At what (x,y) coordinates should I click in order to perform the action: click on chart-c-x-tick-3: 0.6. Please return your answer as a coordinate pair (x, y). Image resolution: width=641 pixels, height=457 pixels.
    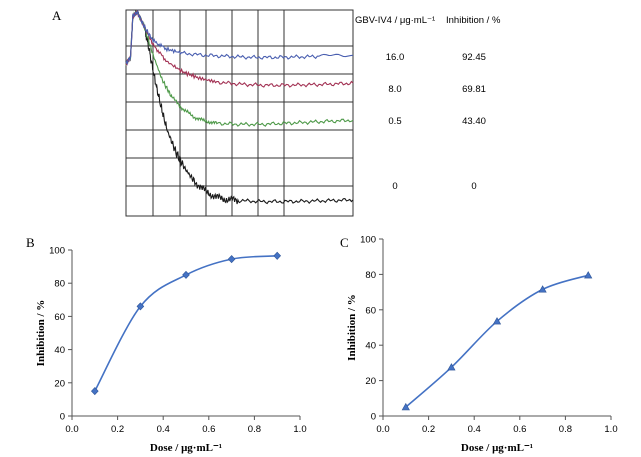
    Looking at the image, I should click on (519, 429).